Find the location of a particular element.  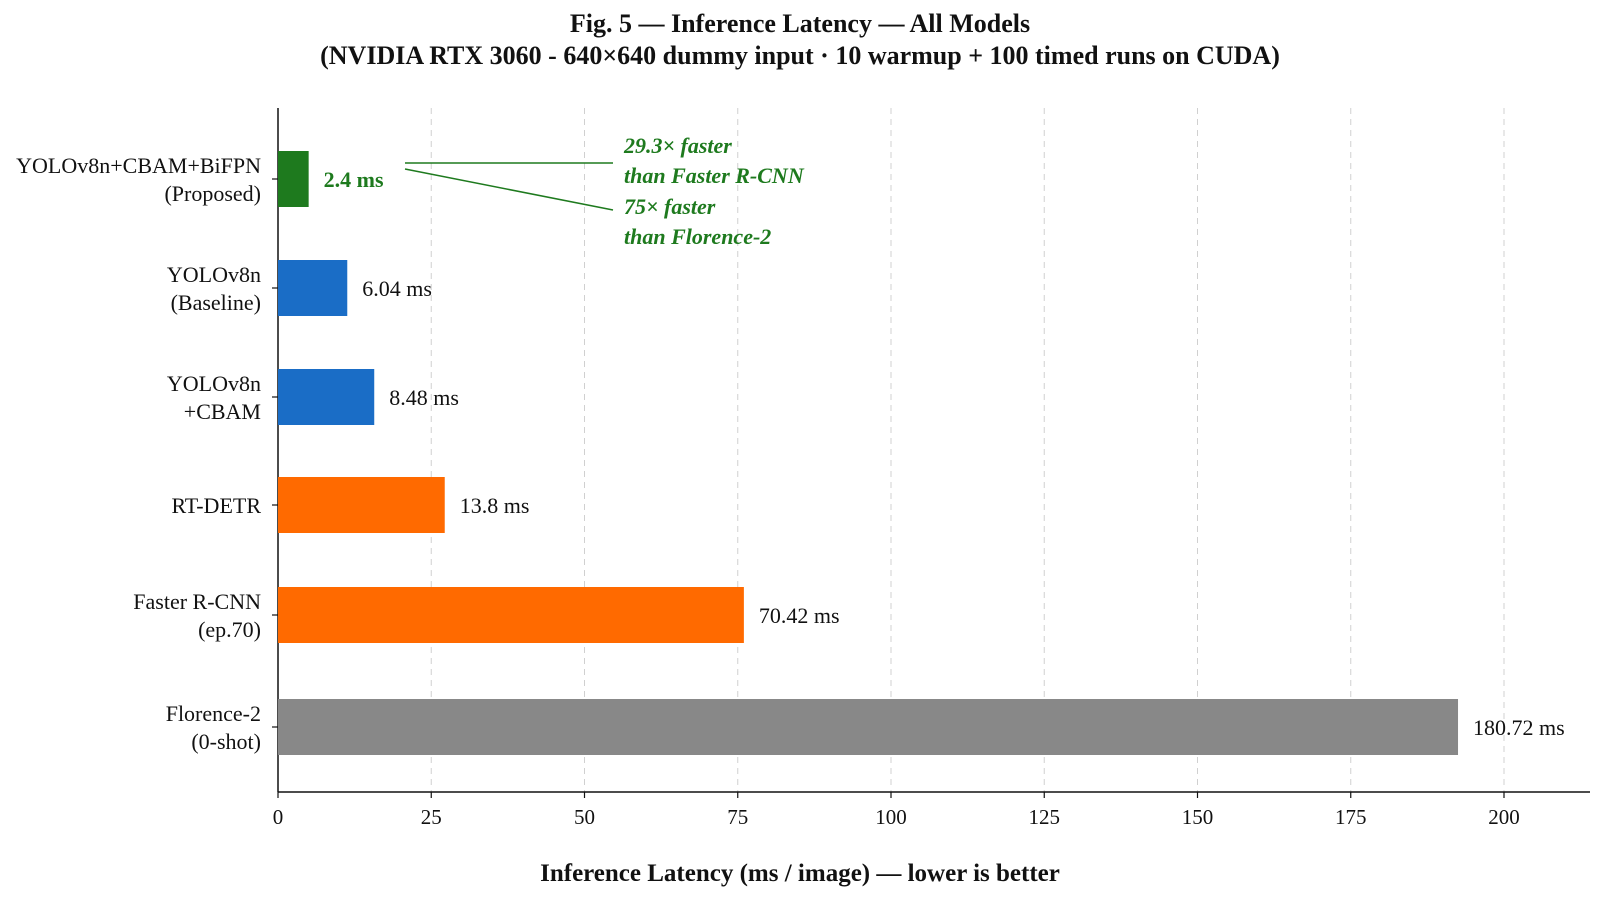

y-tick-label: (0-shot) is located at coordinates (226, 741).